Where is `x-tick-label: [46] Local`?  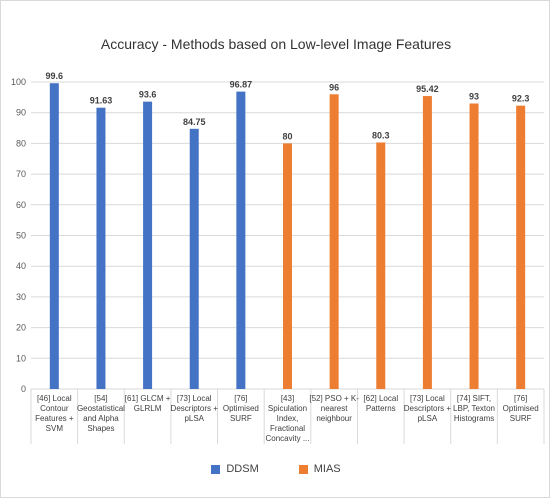
x-tick-label: [46] Local is located at coordinates (54, 398).